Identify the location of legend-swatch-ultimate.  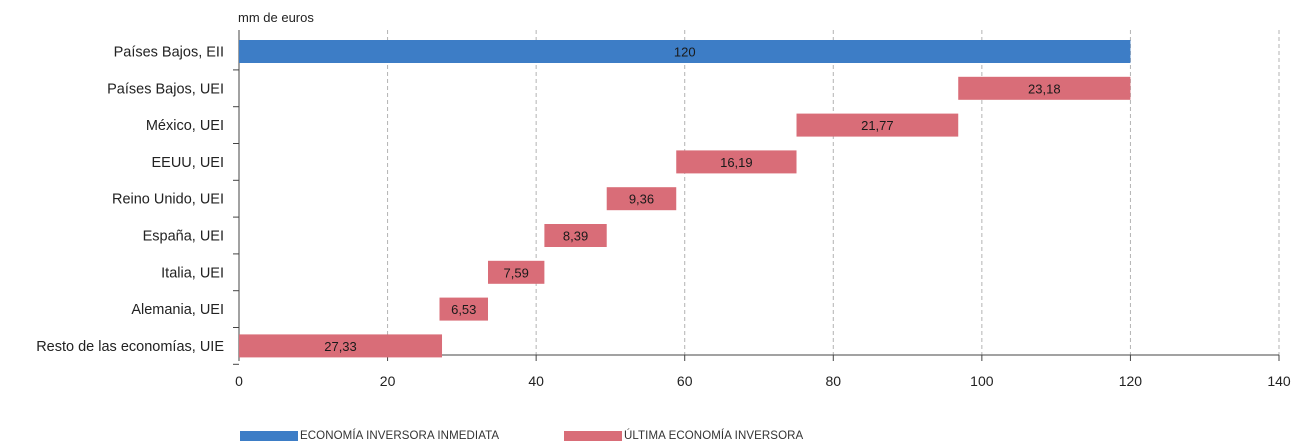
(593, 436).